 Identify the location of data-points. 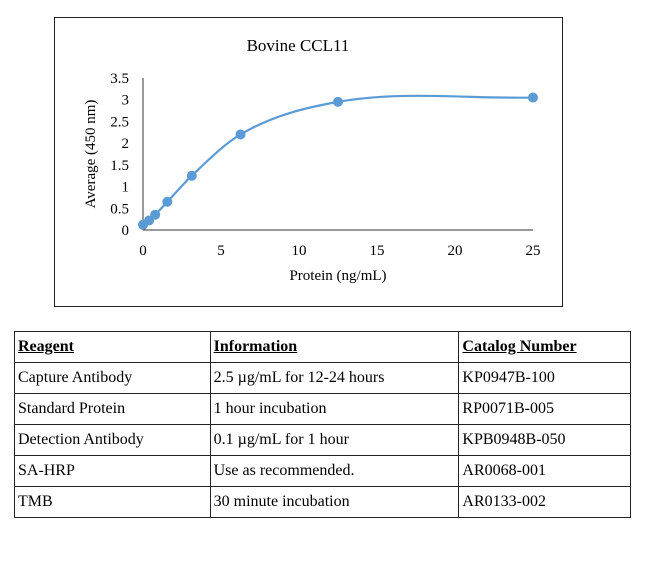
(338, 161).